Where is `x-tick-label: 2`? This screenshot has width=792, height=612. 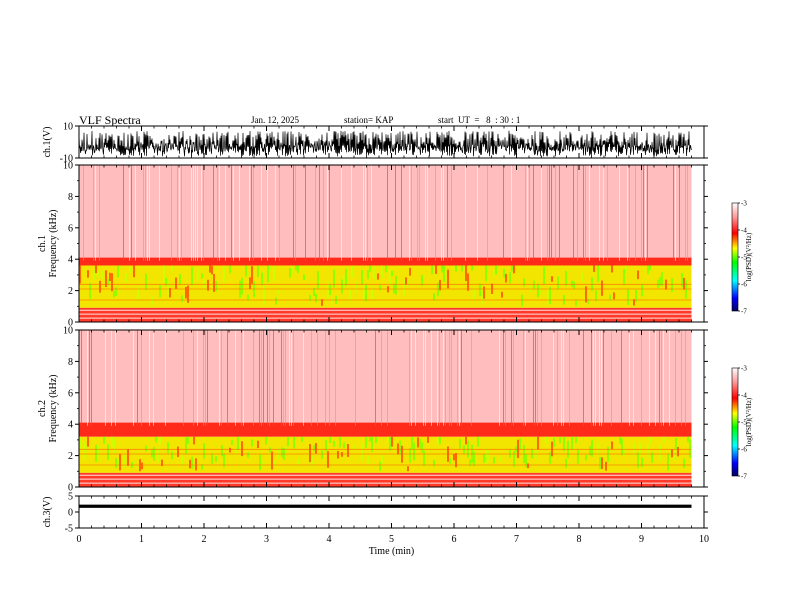
x-tick-label: 2 is located at coordinates (204, 539).